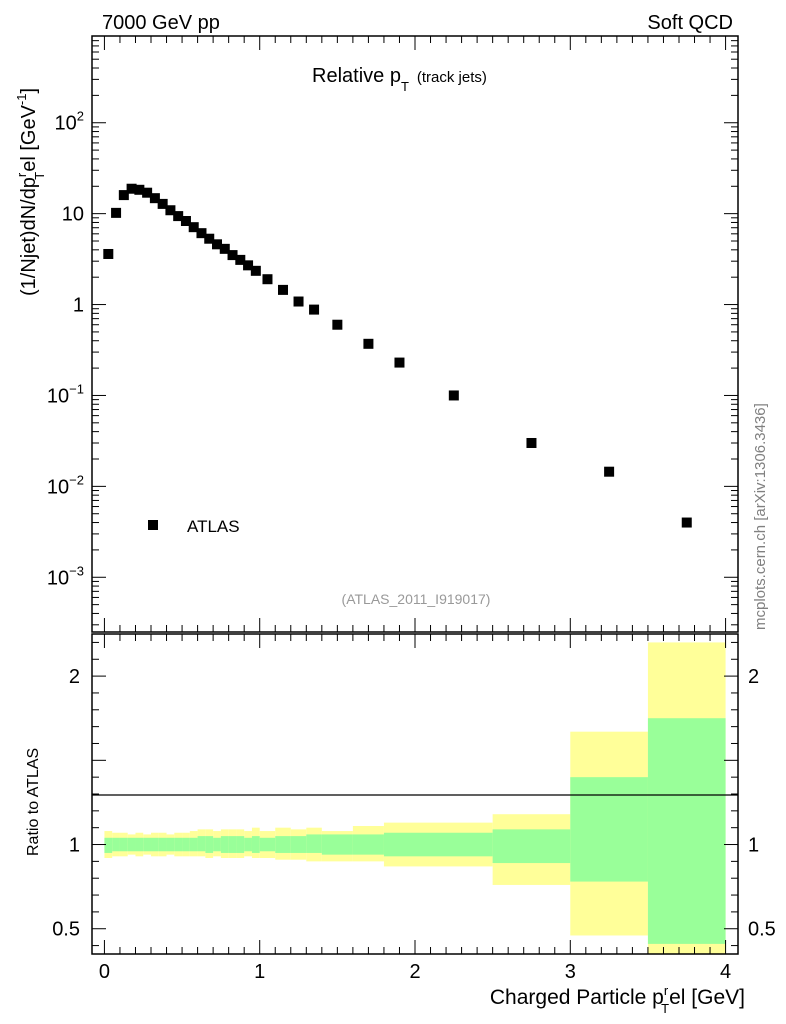 The image size is (786, 1024). I want to click on x-label-main: Charged Particle p, so click(577, 997).